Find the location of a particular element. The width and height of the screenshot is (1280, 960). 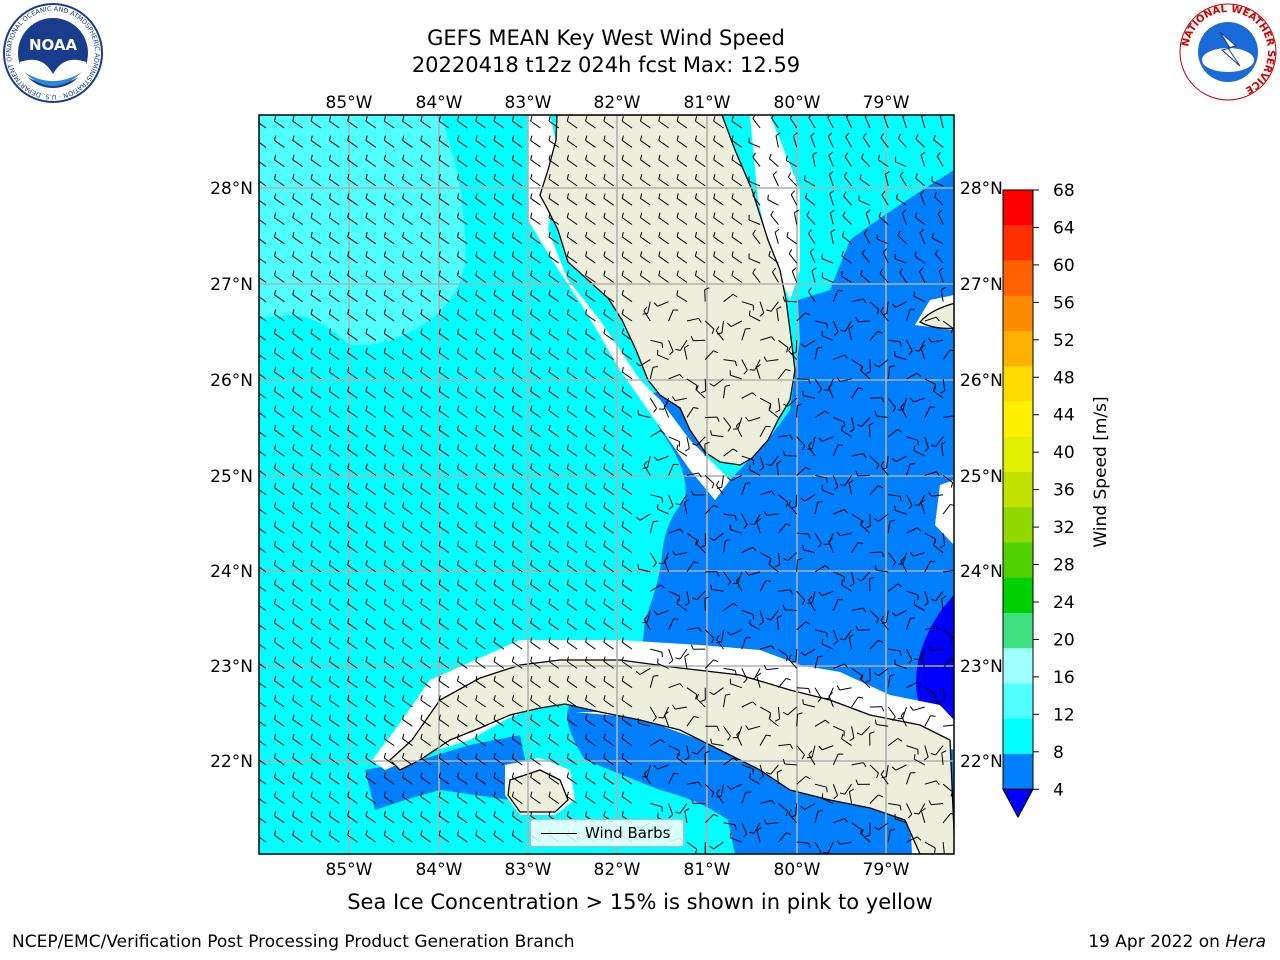

colorbar-tick-label: 20 is located at coordinates (1064, 640).